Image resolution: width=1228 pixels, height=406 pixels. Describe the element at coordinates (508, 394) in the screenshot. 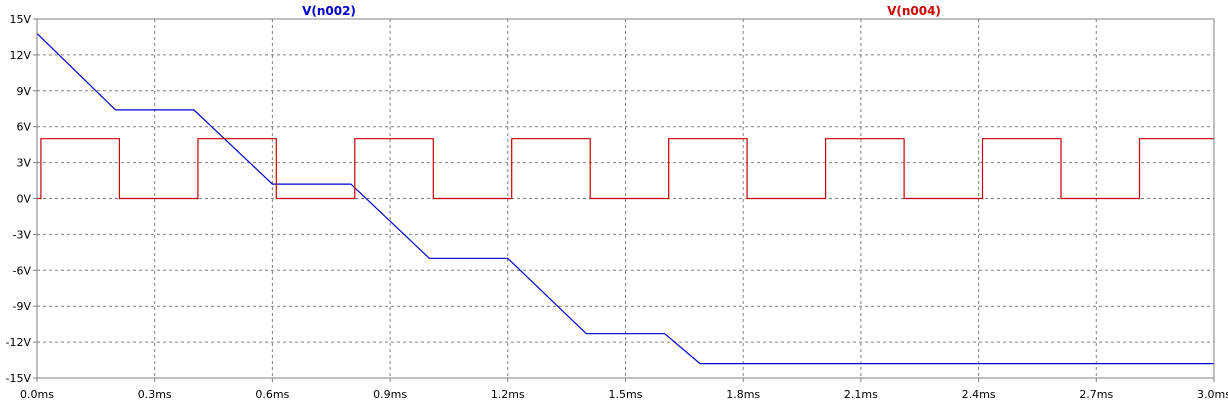

I see `x-tick-label: 1.2ms` at that location.